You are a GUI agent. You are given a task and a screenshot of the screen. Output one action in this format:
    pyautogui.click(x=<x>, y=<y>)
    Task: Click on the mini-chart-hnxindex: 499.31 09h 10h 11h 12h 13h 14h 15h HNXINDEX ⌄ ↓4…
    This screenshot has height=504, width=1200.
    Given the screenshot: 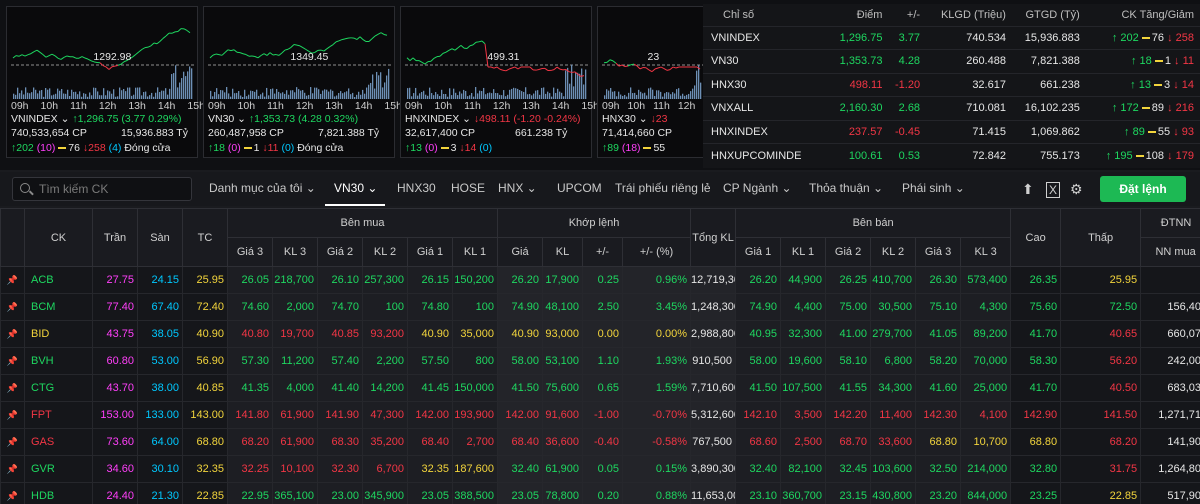 What is the action you would take?
    pyautogui.click(x=499, y=82)
    